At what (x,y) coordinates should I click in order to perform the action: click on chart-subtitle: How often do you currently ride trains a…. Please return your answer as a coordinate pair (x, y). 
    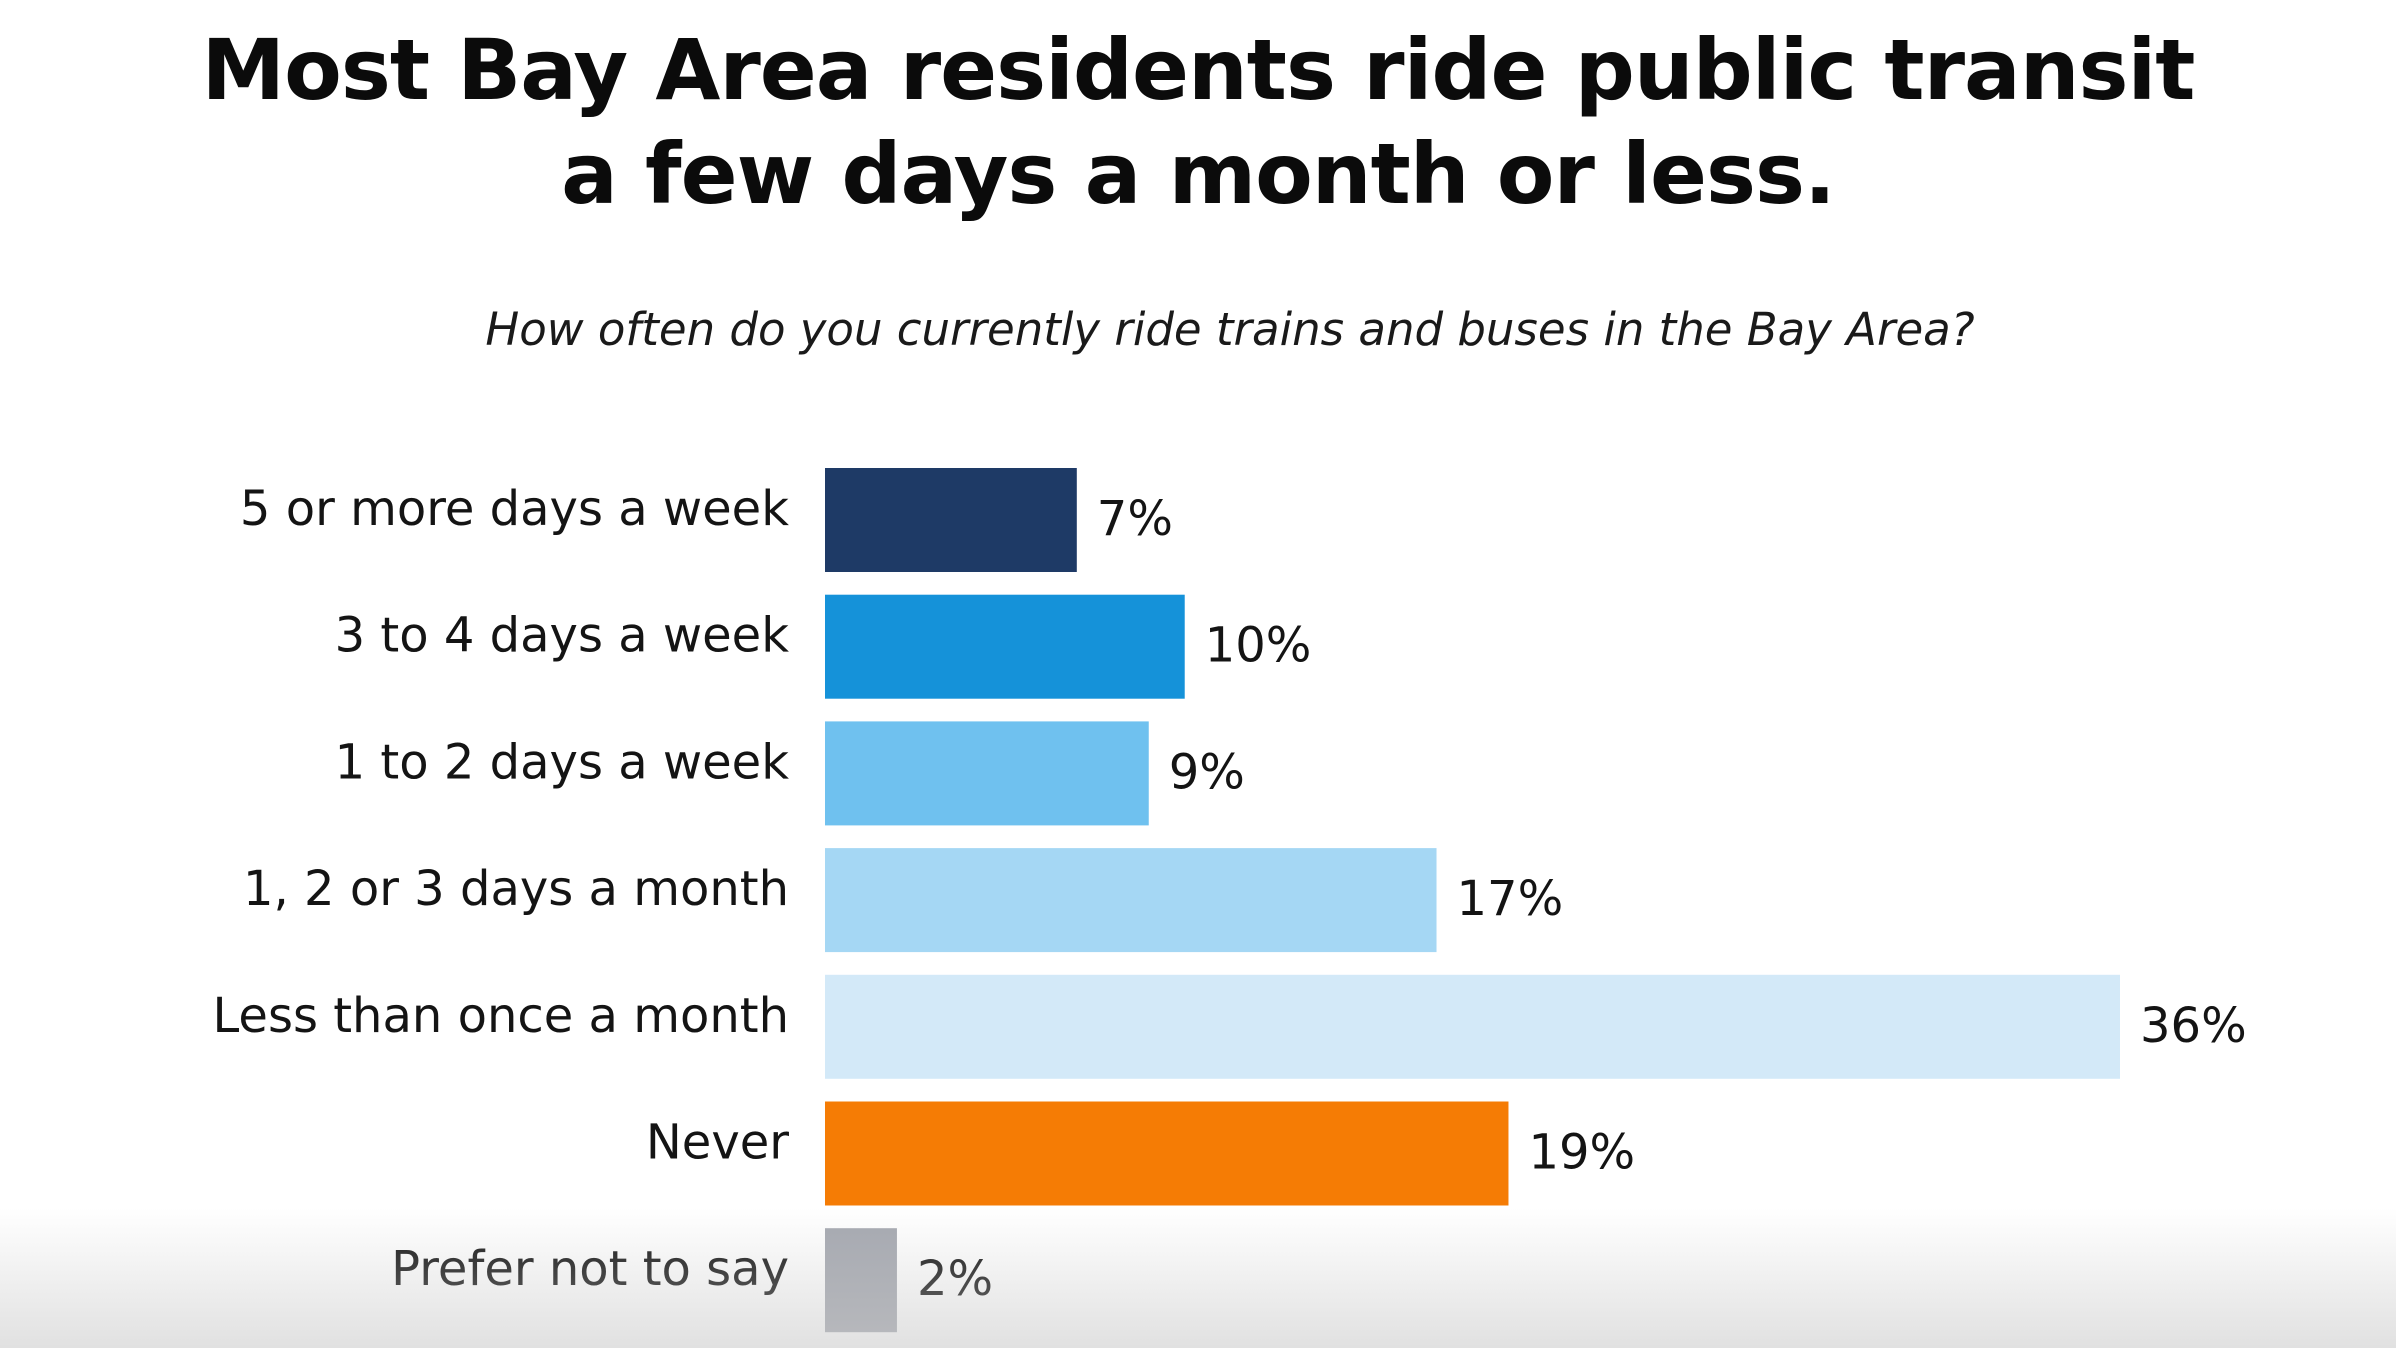
    Looking at the image, I should click on (1230, 329).